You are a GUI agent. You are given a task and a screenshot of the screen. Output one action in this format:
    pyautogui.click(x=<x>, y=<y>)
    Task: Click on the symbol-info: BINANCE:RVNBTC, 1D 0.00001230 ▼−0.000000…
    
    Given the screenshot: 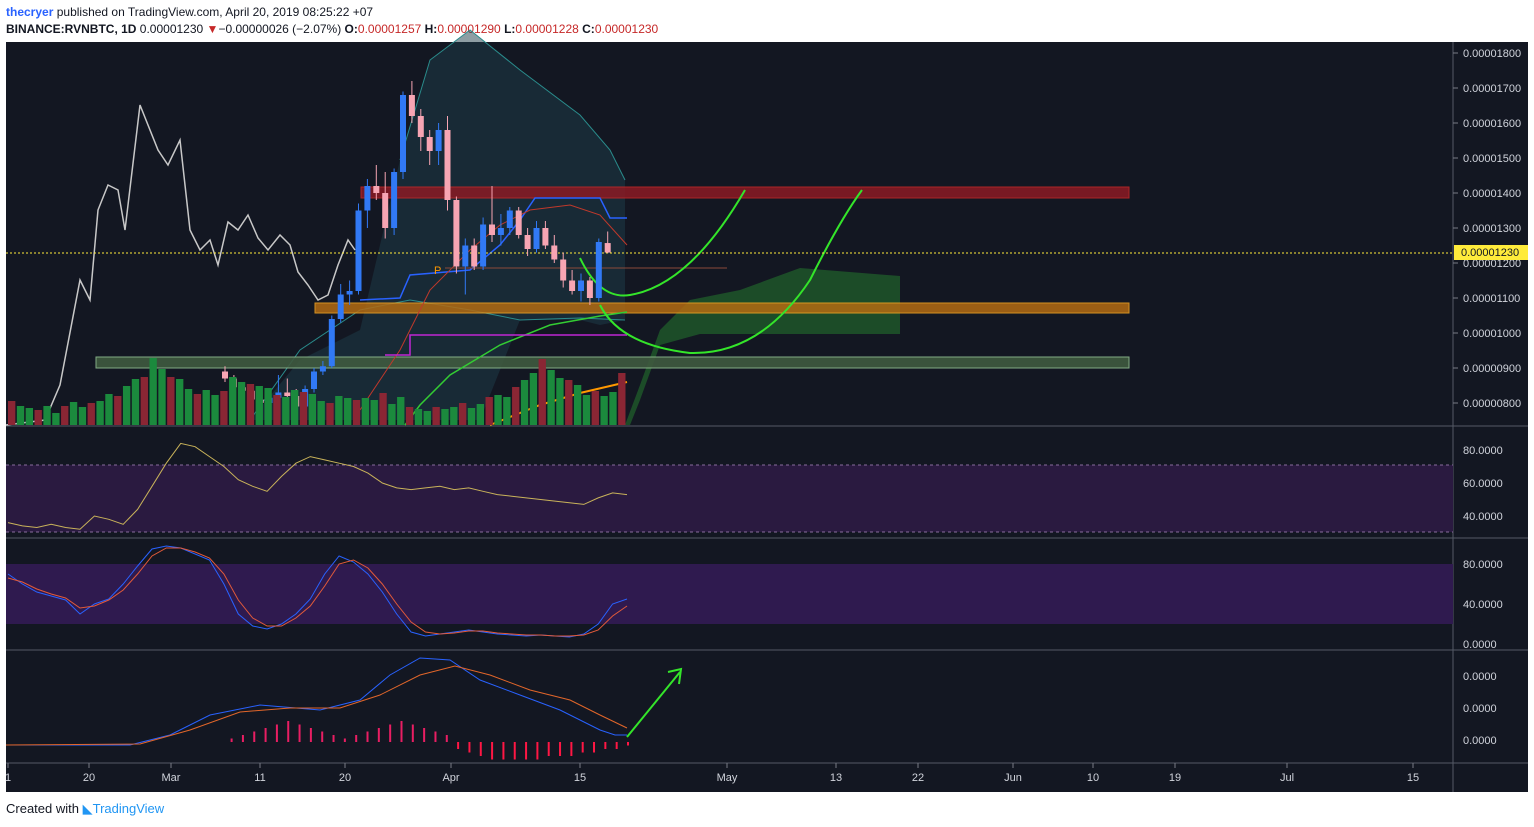 What is the action you would take?
    pyautogui.click(x=332, y=29)
    